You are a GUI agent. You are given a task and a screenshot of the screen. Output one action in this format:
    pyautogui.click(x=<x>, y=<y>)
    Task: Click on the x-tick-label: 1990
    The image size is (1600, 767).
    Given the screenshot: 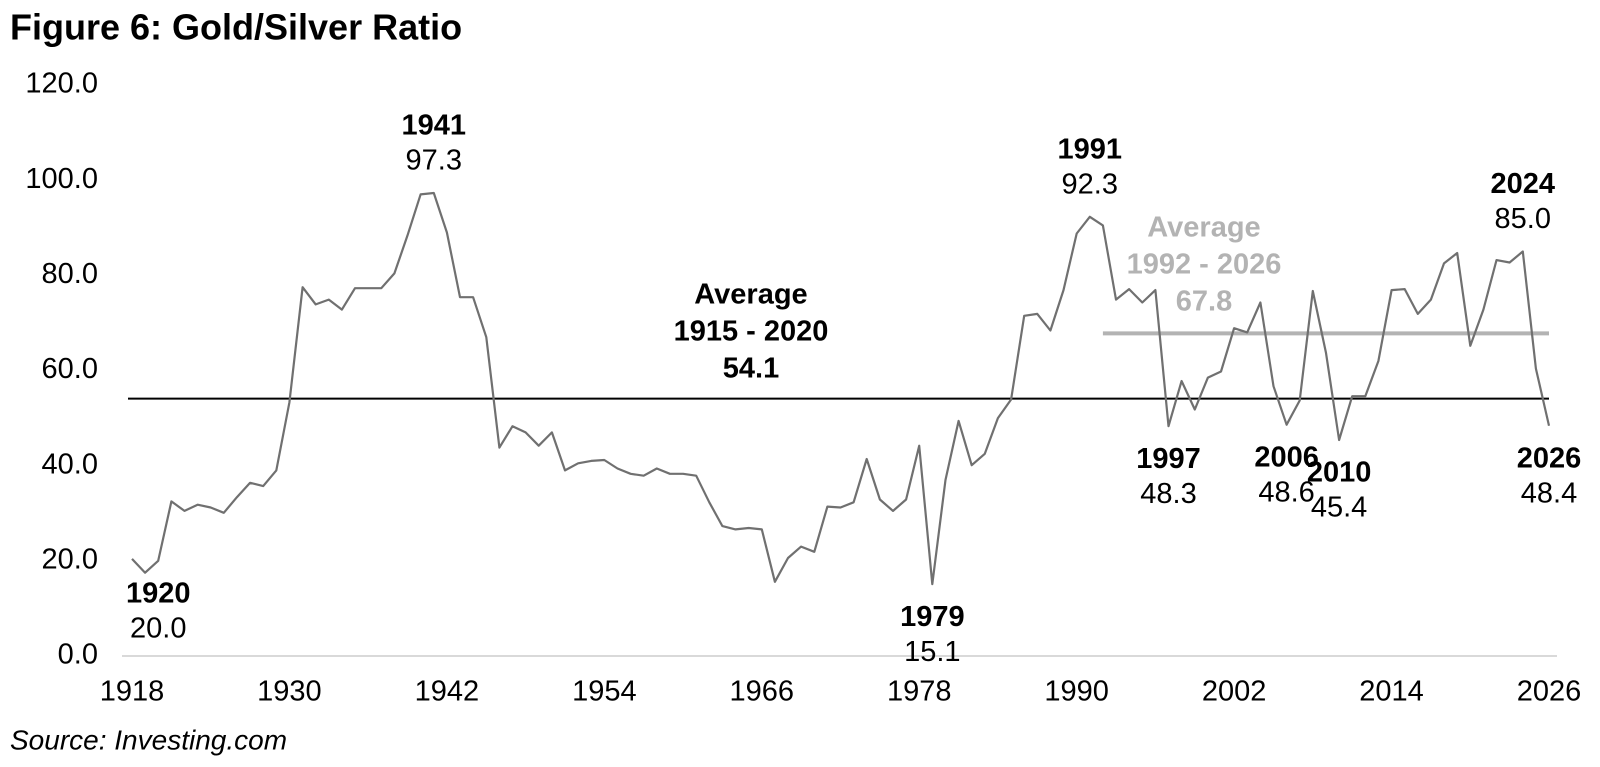 What is the action you would take?
    pyautogui.click(x=1076, y=692)
    